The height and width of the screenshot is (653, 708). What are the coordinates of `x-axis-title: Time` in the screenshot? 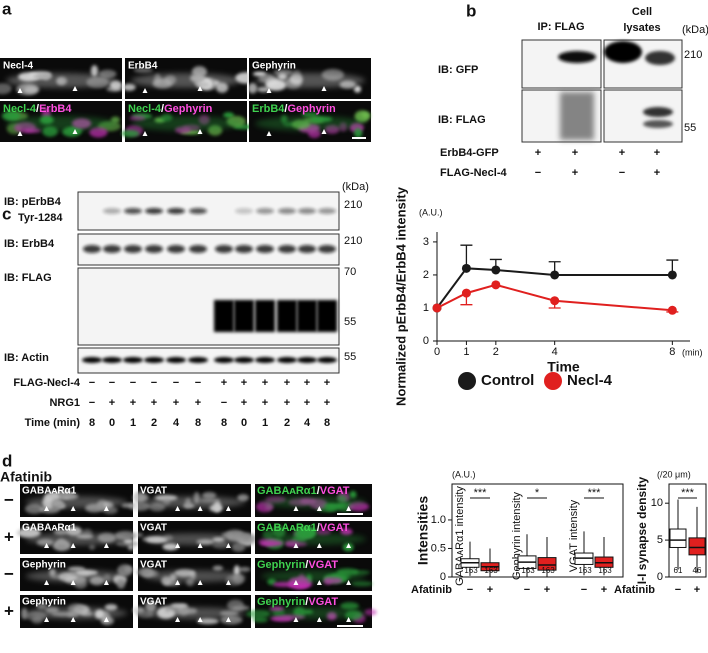 It's located at (563, 367).